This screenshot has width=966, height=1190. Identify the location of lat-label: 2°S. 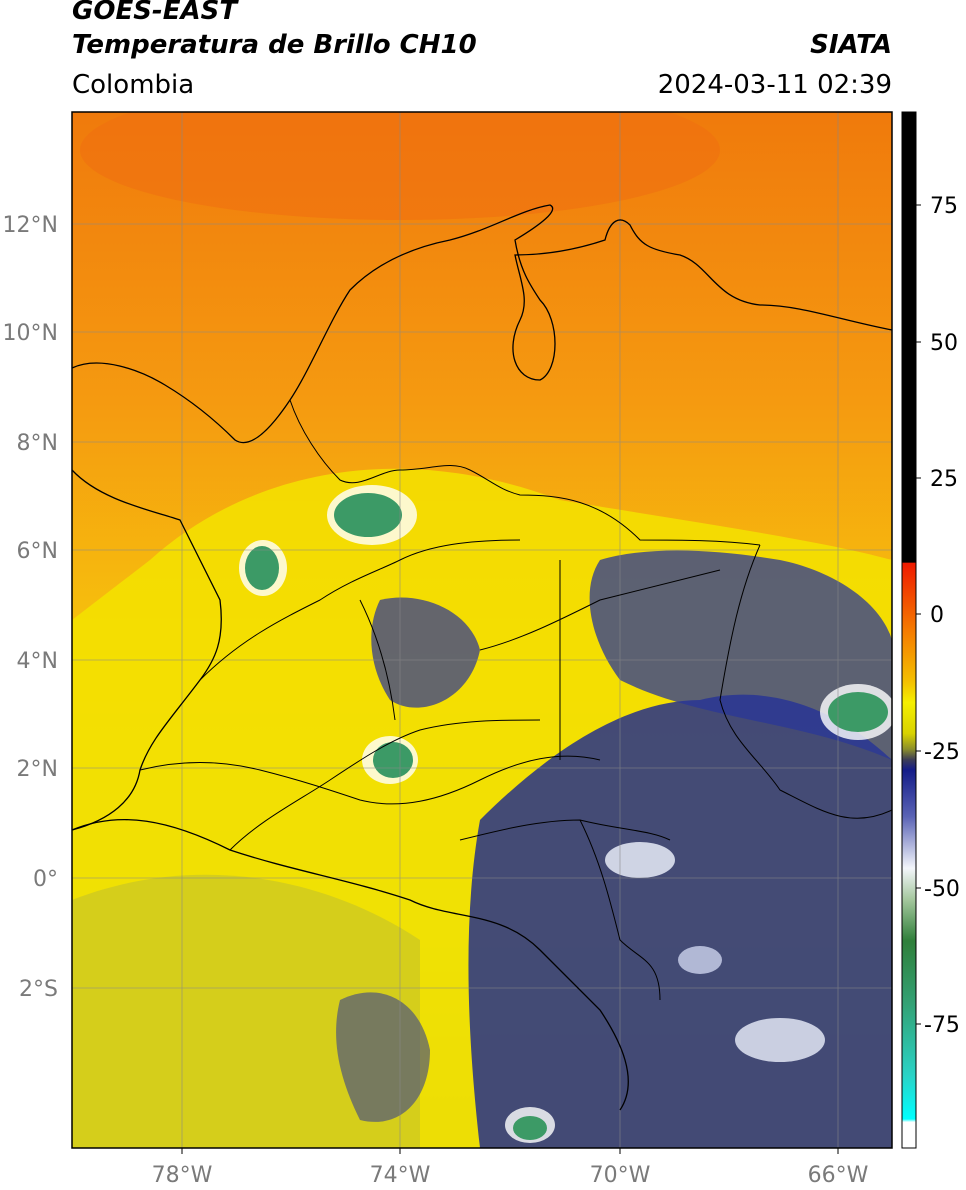
(38, 989).